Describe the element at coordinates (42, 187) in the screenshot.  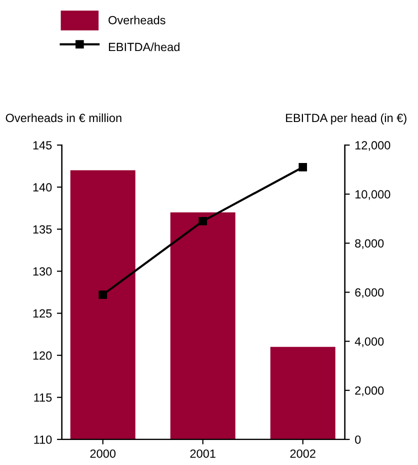
I see `y-tick-label: 140` at that location.